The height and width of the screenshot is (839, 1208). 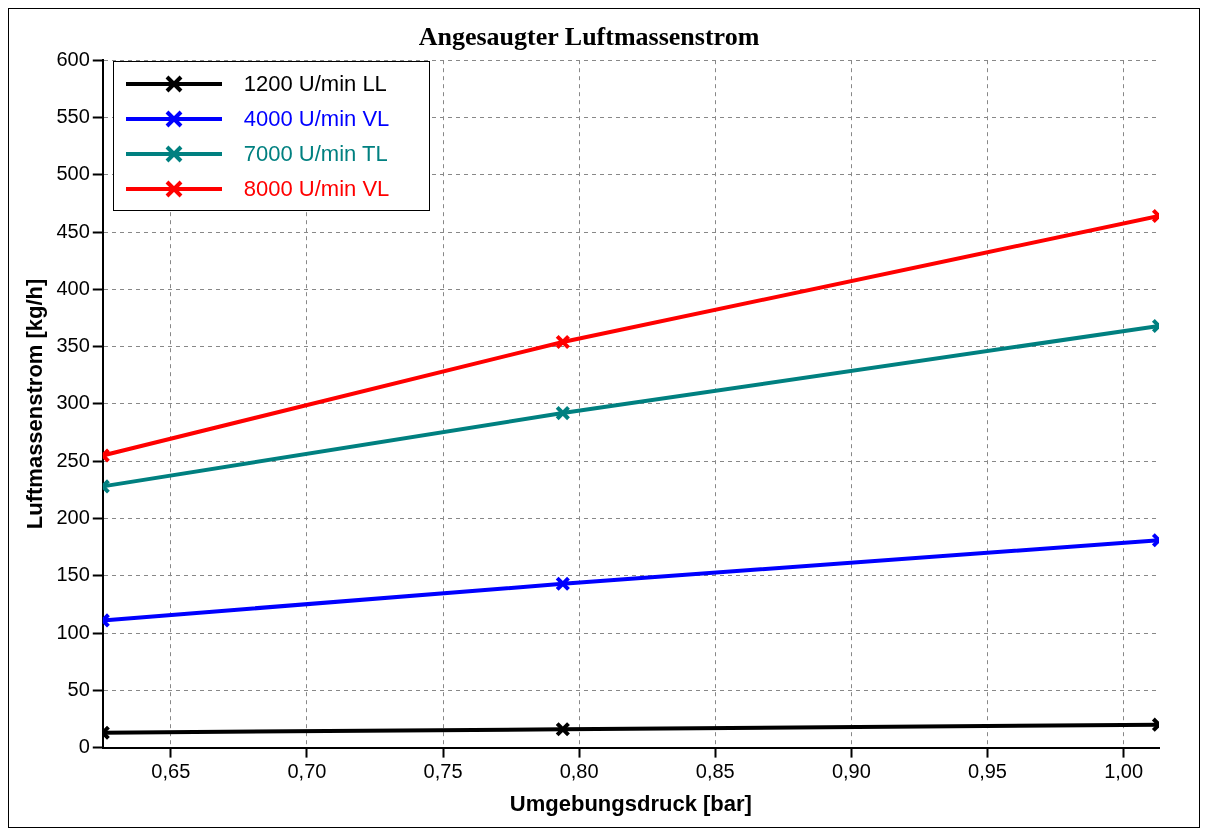 What do you see at coordinates (589, 37) in the screenshot?
I see `chart-title: Angesaugter Luftmassenstrom` at bounding box center [589, 37].